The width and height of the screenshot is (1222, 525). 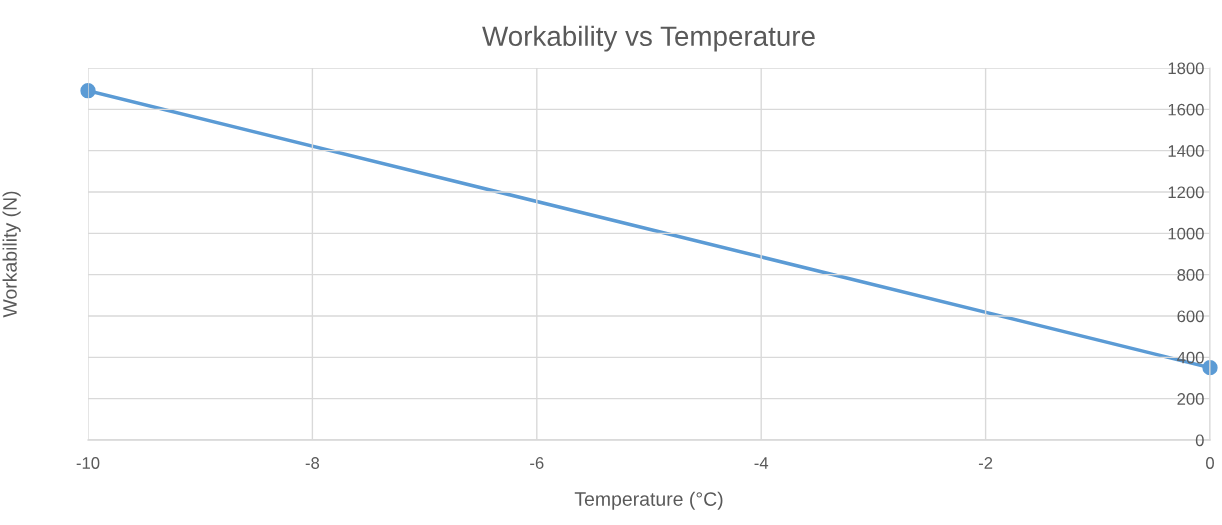 I want to click on y-tick-label: 200, so click(x=1190, y=399).